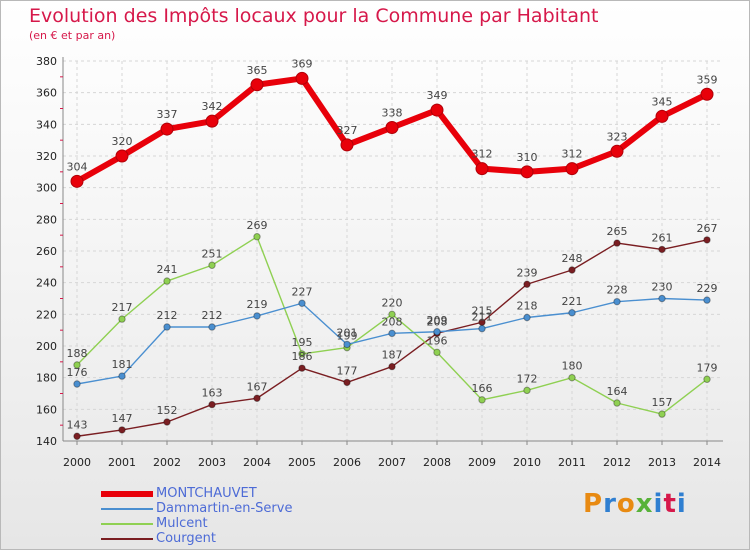  Describe the element at coordinates (437, 320) in the screenshot. I see `data-label: 209` at that location.